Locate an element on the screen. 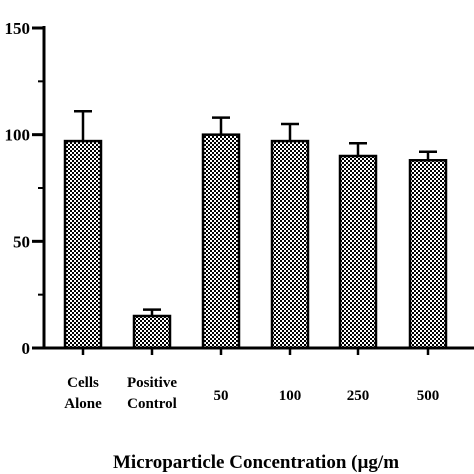 This screenshot has width=474, height=474. y-tick-label-150: 150 is located at coordinates (18, 28).